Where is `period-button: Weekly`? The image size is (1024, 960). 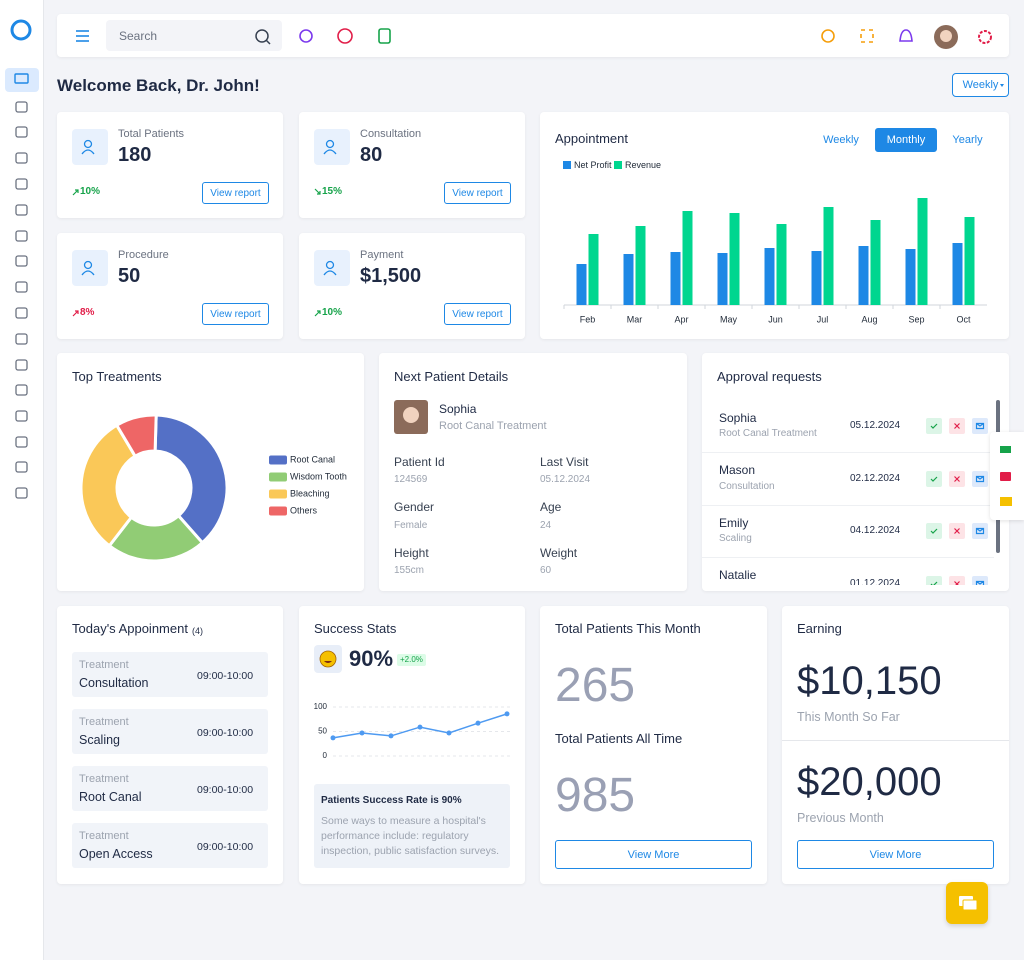
period-button: Weekly is located at coordinates (980, 85).